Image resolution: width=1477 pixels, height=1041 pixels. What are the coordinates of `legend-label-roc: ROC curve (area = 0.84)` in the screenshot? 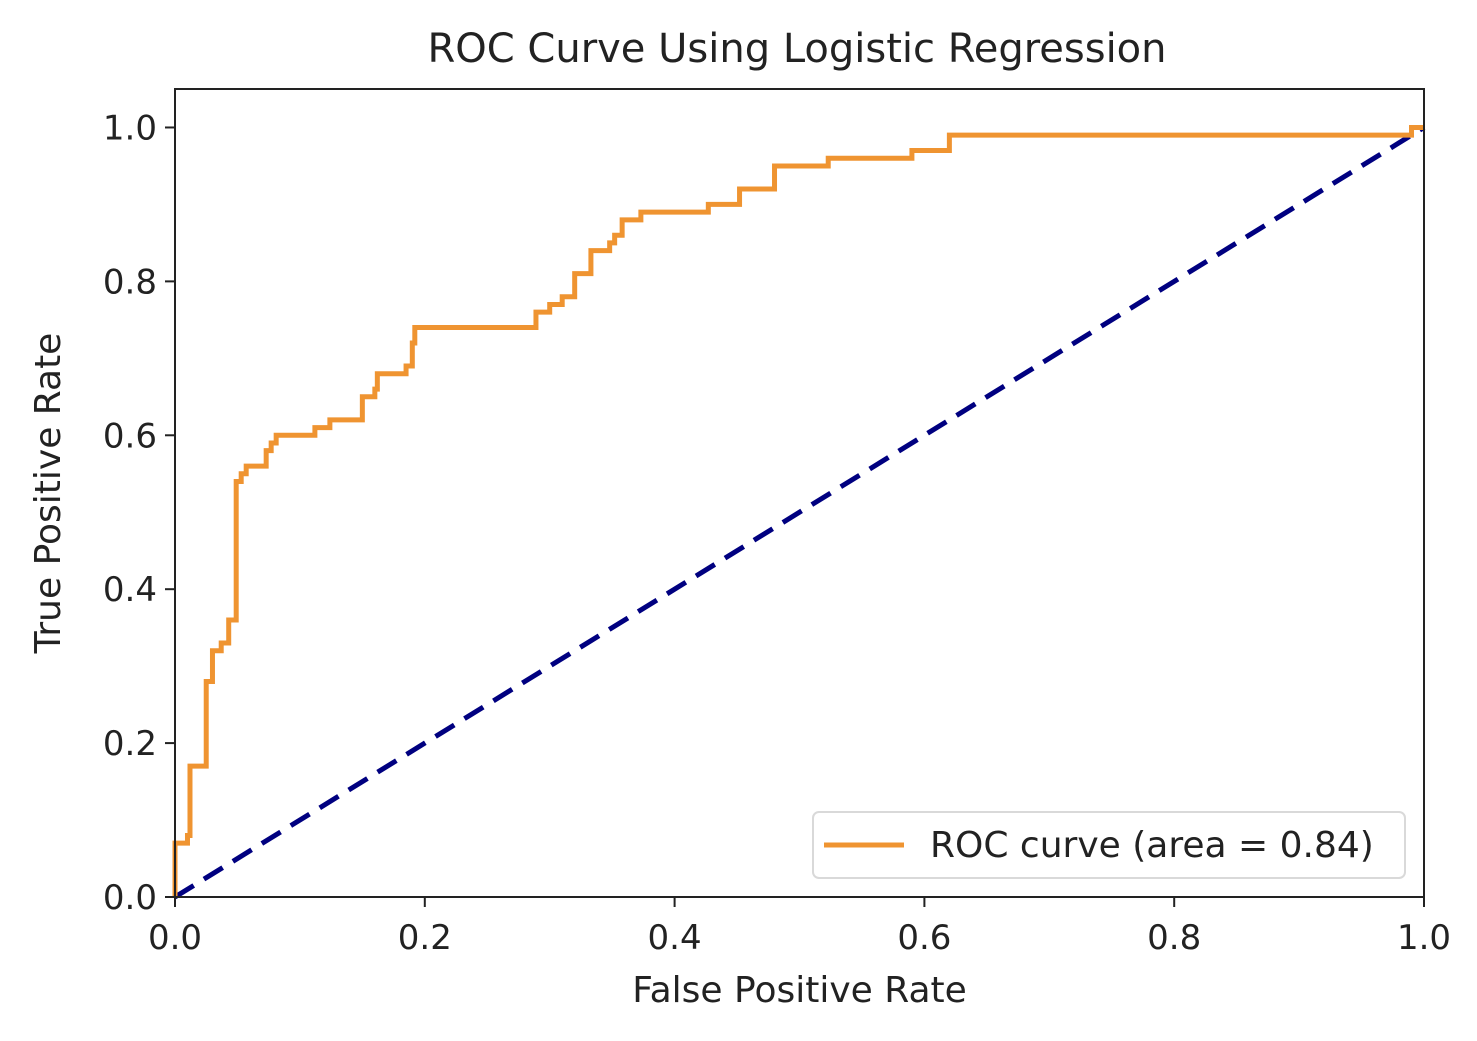 It's located at (1152, 845).